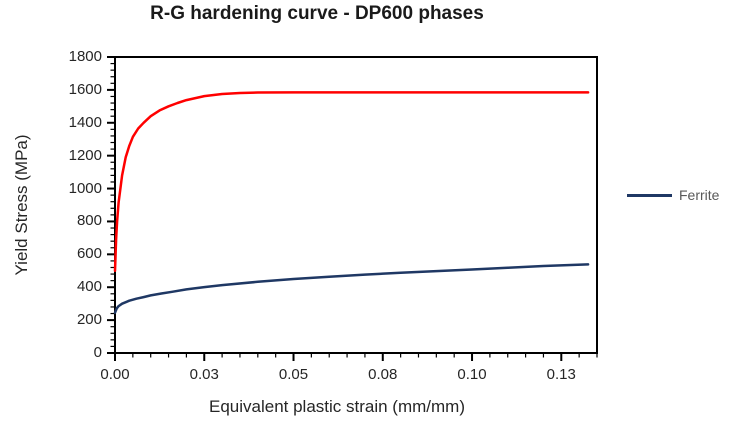 This screenshot has width=737, height=431. Describe the element at coordinates (85, 89) in the screenshot. I see `y-tick-label: 1600` at that location.